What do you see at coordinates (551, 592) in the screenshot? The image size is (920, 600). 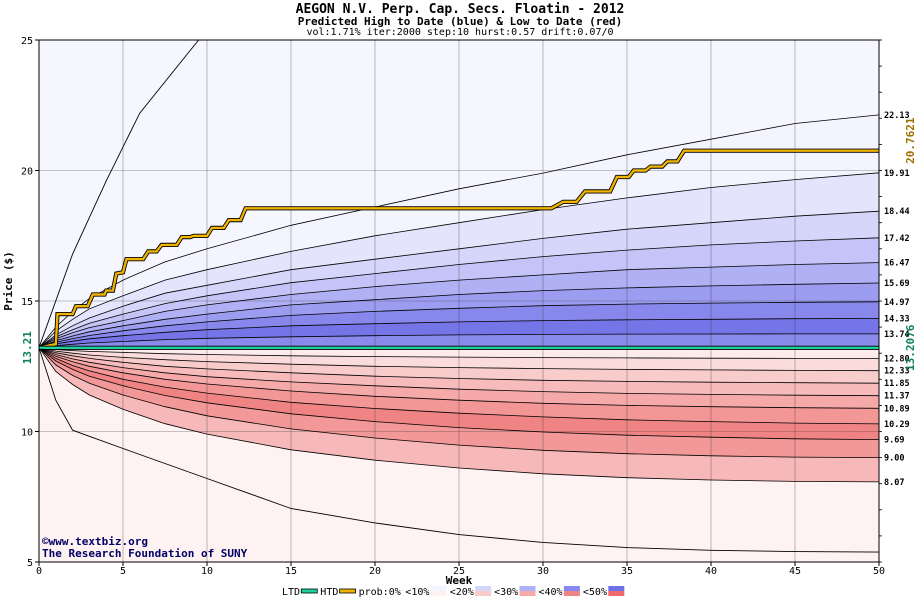 I see `legend-label-6: <40%` at bounding box center [551, 592].